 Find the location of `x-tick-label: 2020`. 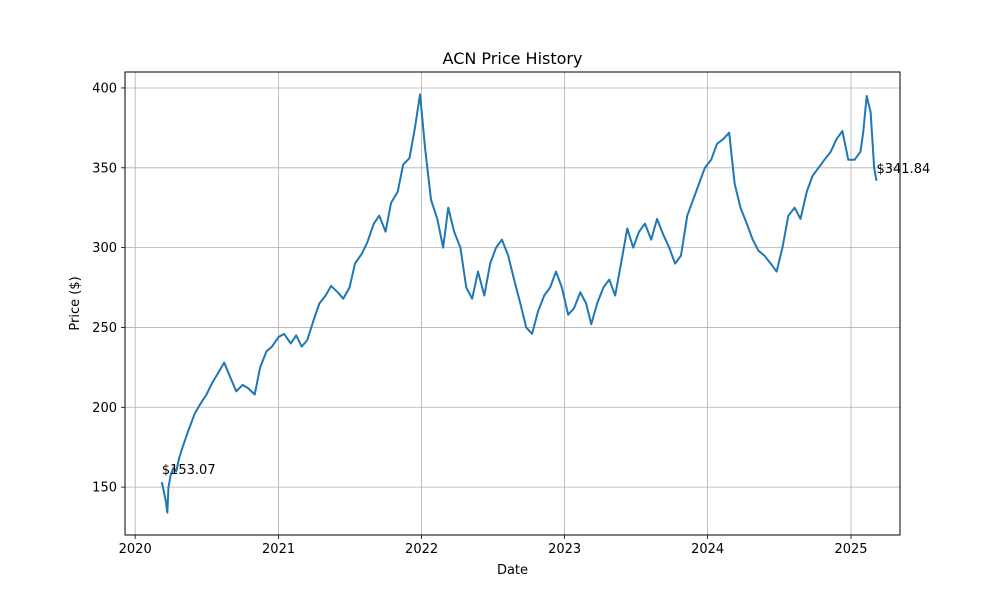

x-tick-label: 2020 is located at coordinates (135, 549).